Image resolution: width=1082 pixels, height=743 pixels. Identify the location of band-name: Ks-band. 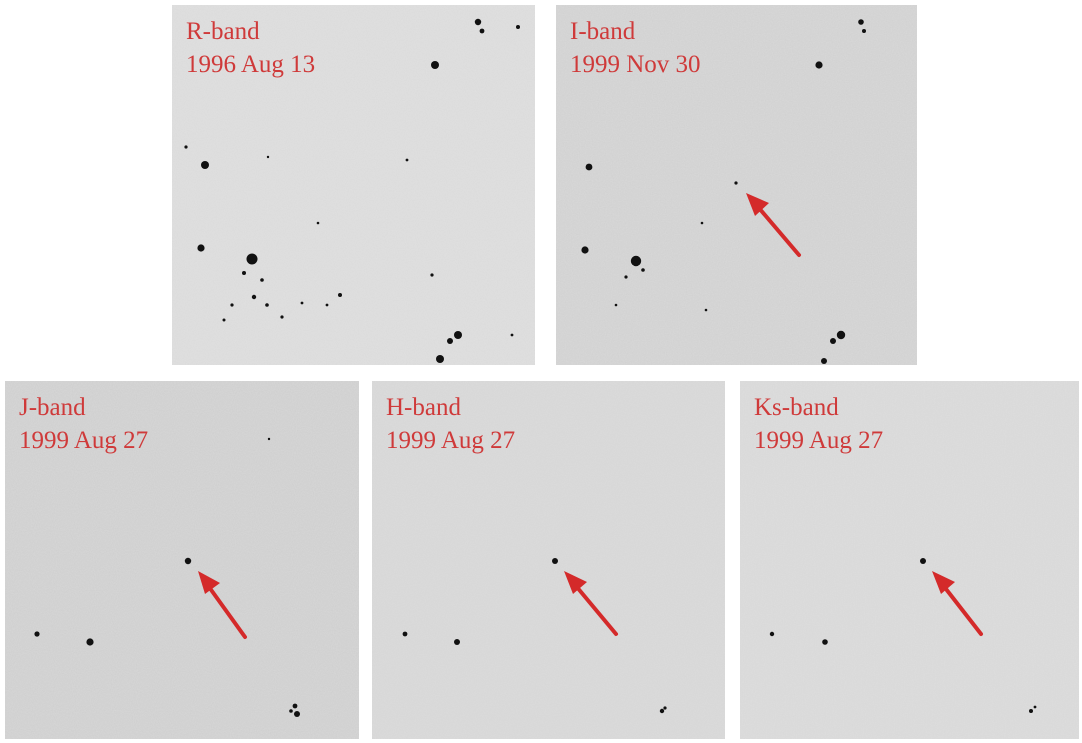
(796, 407).